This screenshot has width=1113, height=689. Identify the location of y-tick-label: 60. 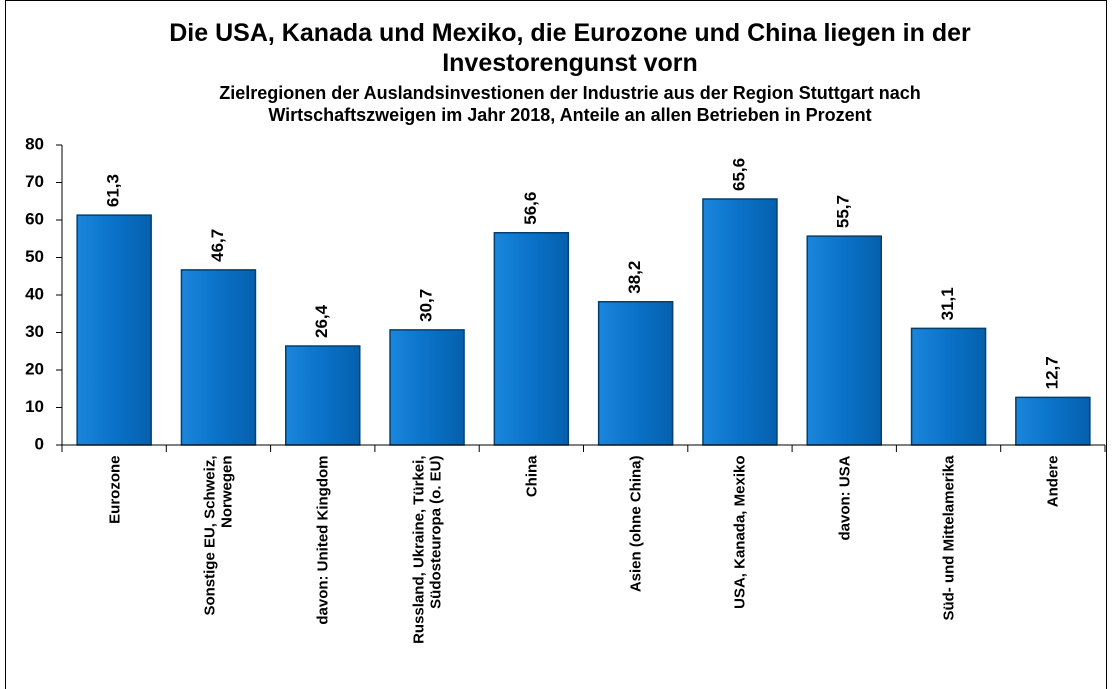
(34, 218).